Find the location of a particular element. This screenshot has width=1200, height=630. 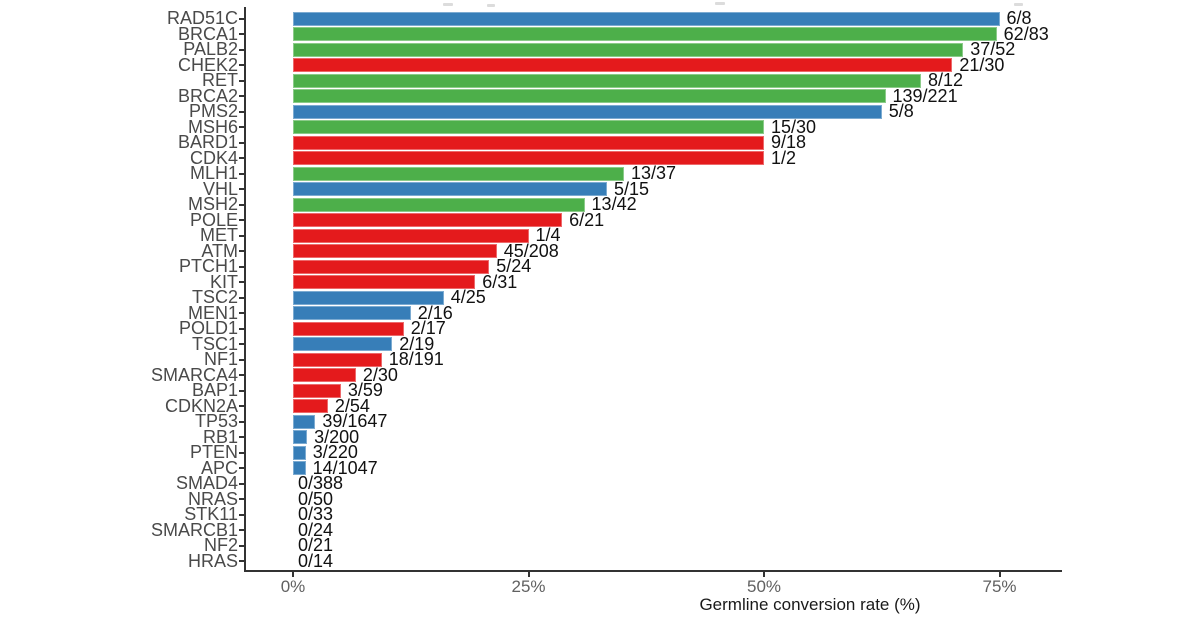

gene-label: RET is located at coordinates (220, 80).